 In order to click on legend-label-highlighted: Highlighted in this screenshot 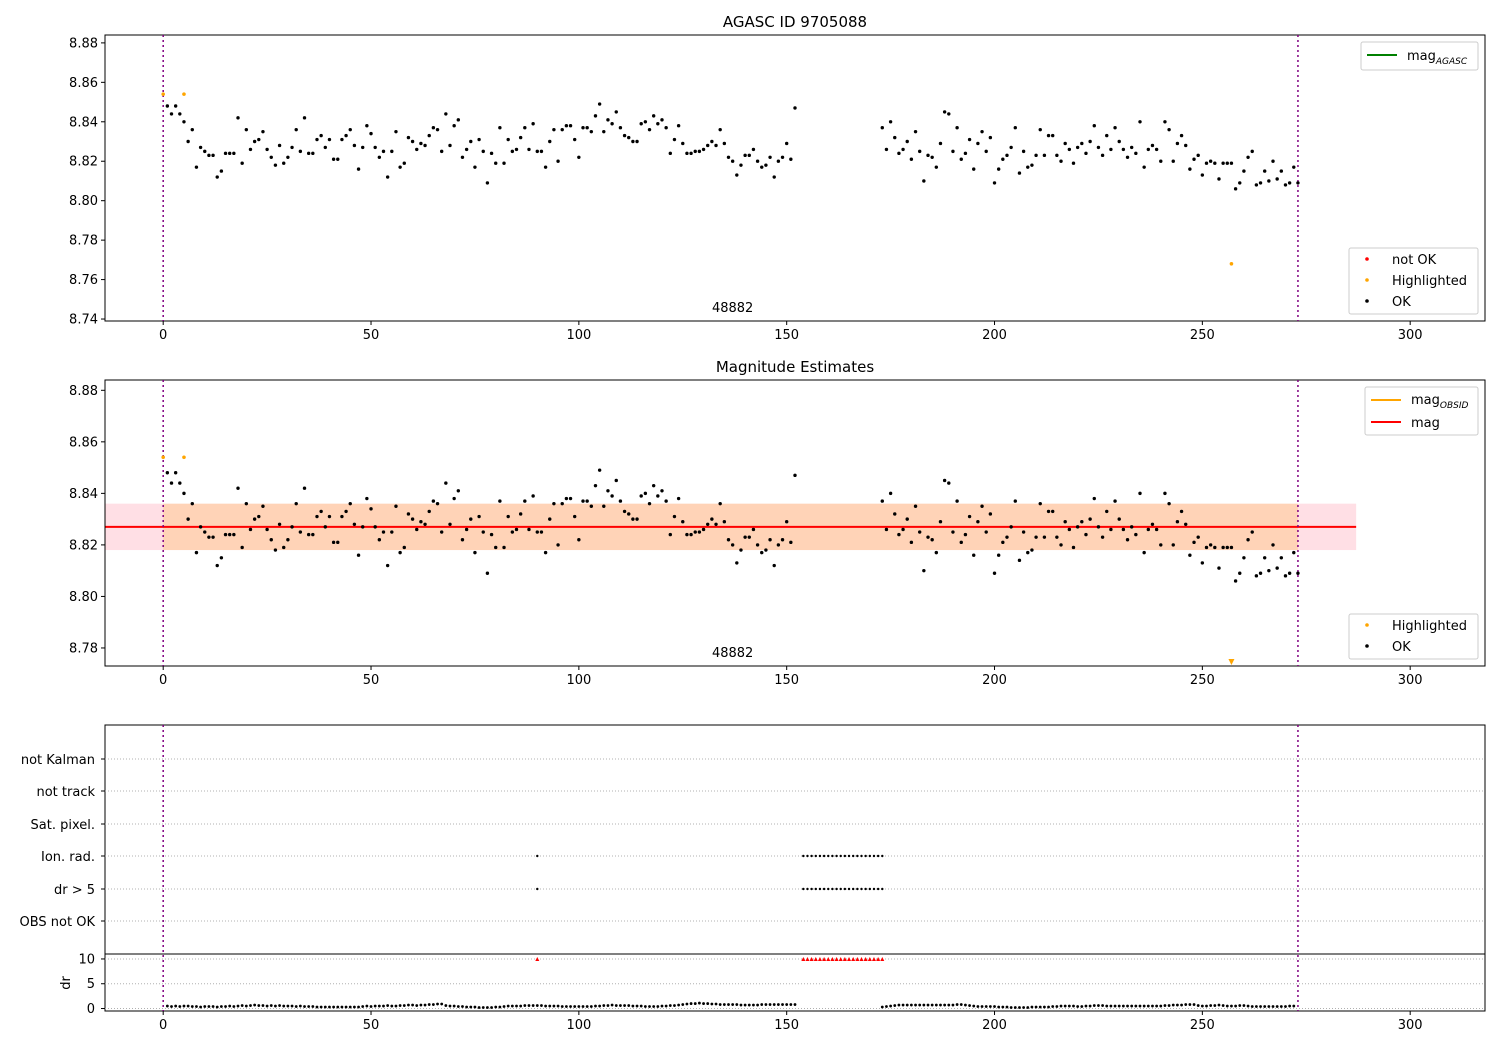, I will do `click(1429, 281)`.